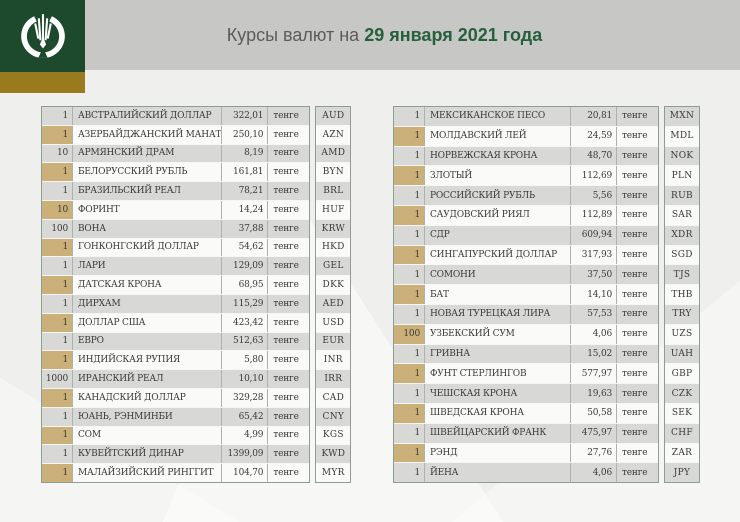 This screenshot has width=740, height=522. I want to click on rate-cell: 54,62, so click(245, 247).